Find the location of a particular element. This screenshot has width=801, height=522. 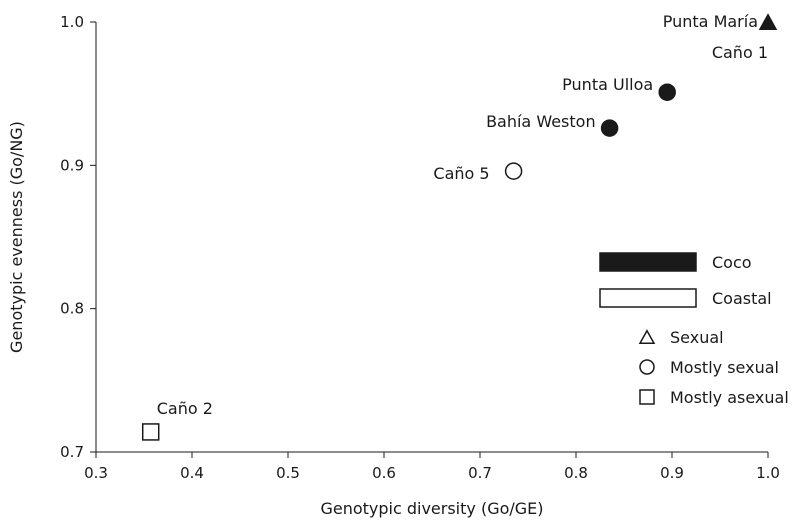

x-tick-label: 0.3 is located at coordinates (96, 473).